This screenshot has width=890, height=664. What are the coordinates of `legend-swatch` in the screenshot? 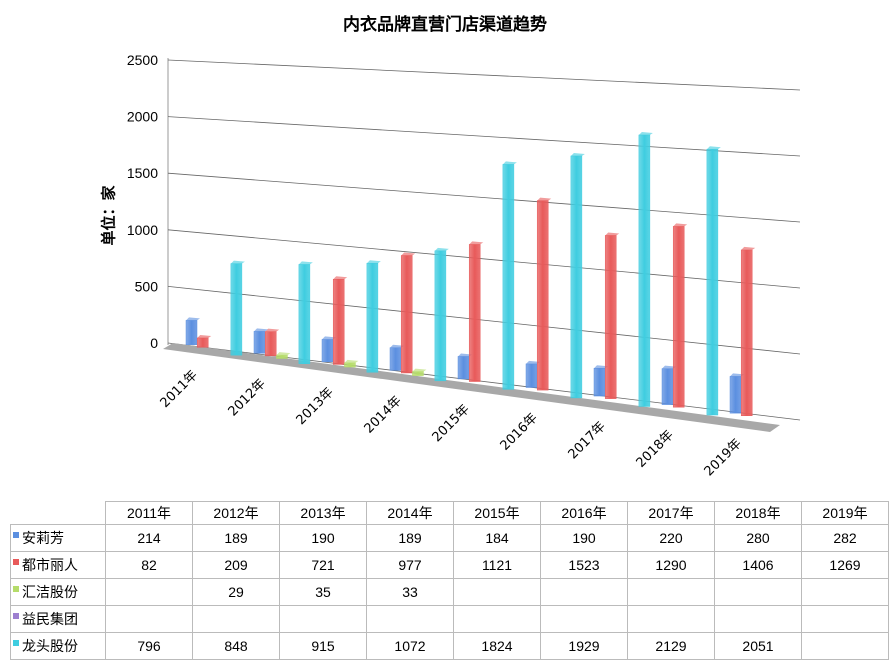 It's located at (16, 643).